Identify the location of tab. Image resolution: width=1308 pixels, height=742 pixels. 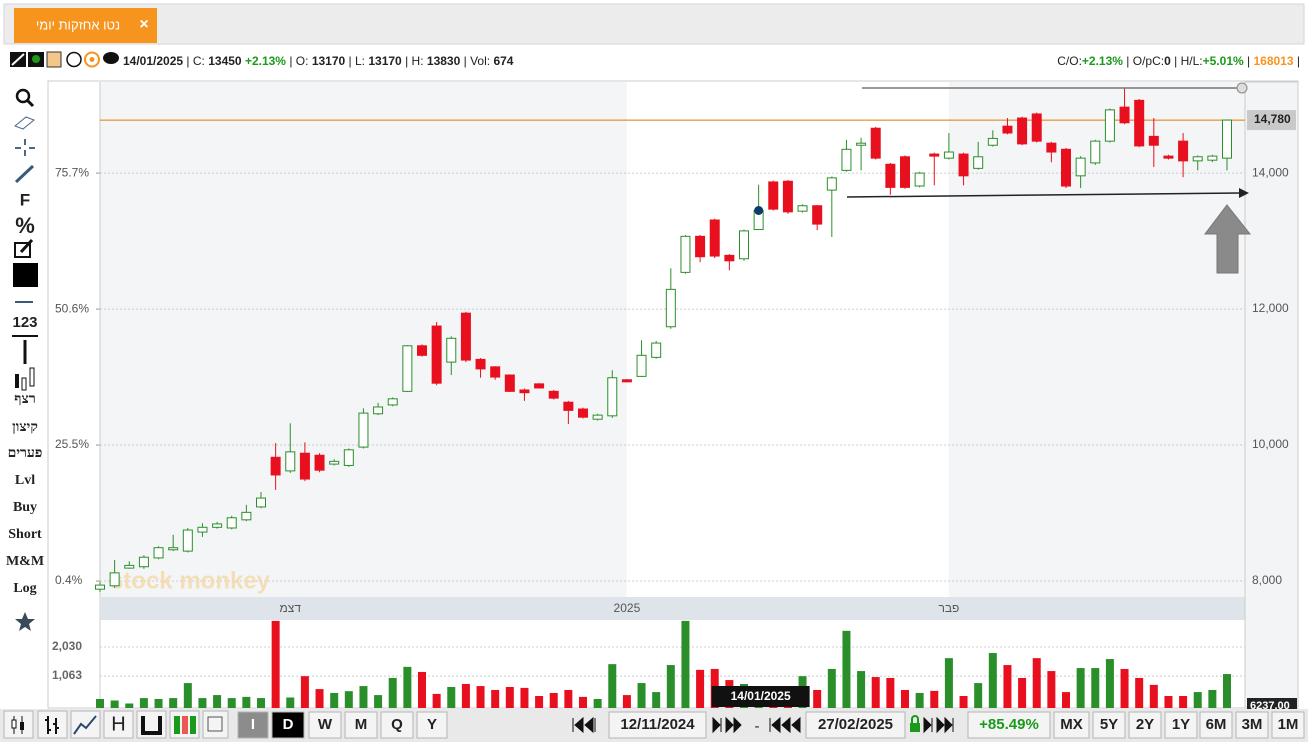
(85, 25).